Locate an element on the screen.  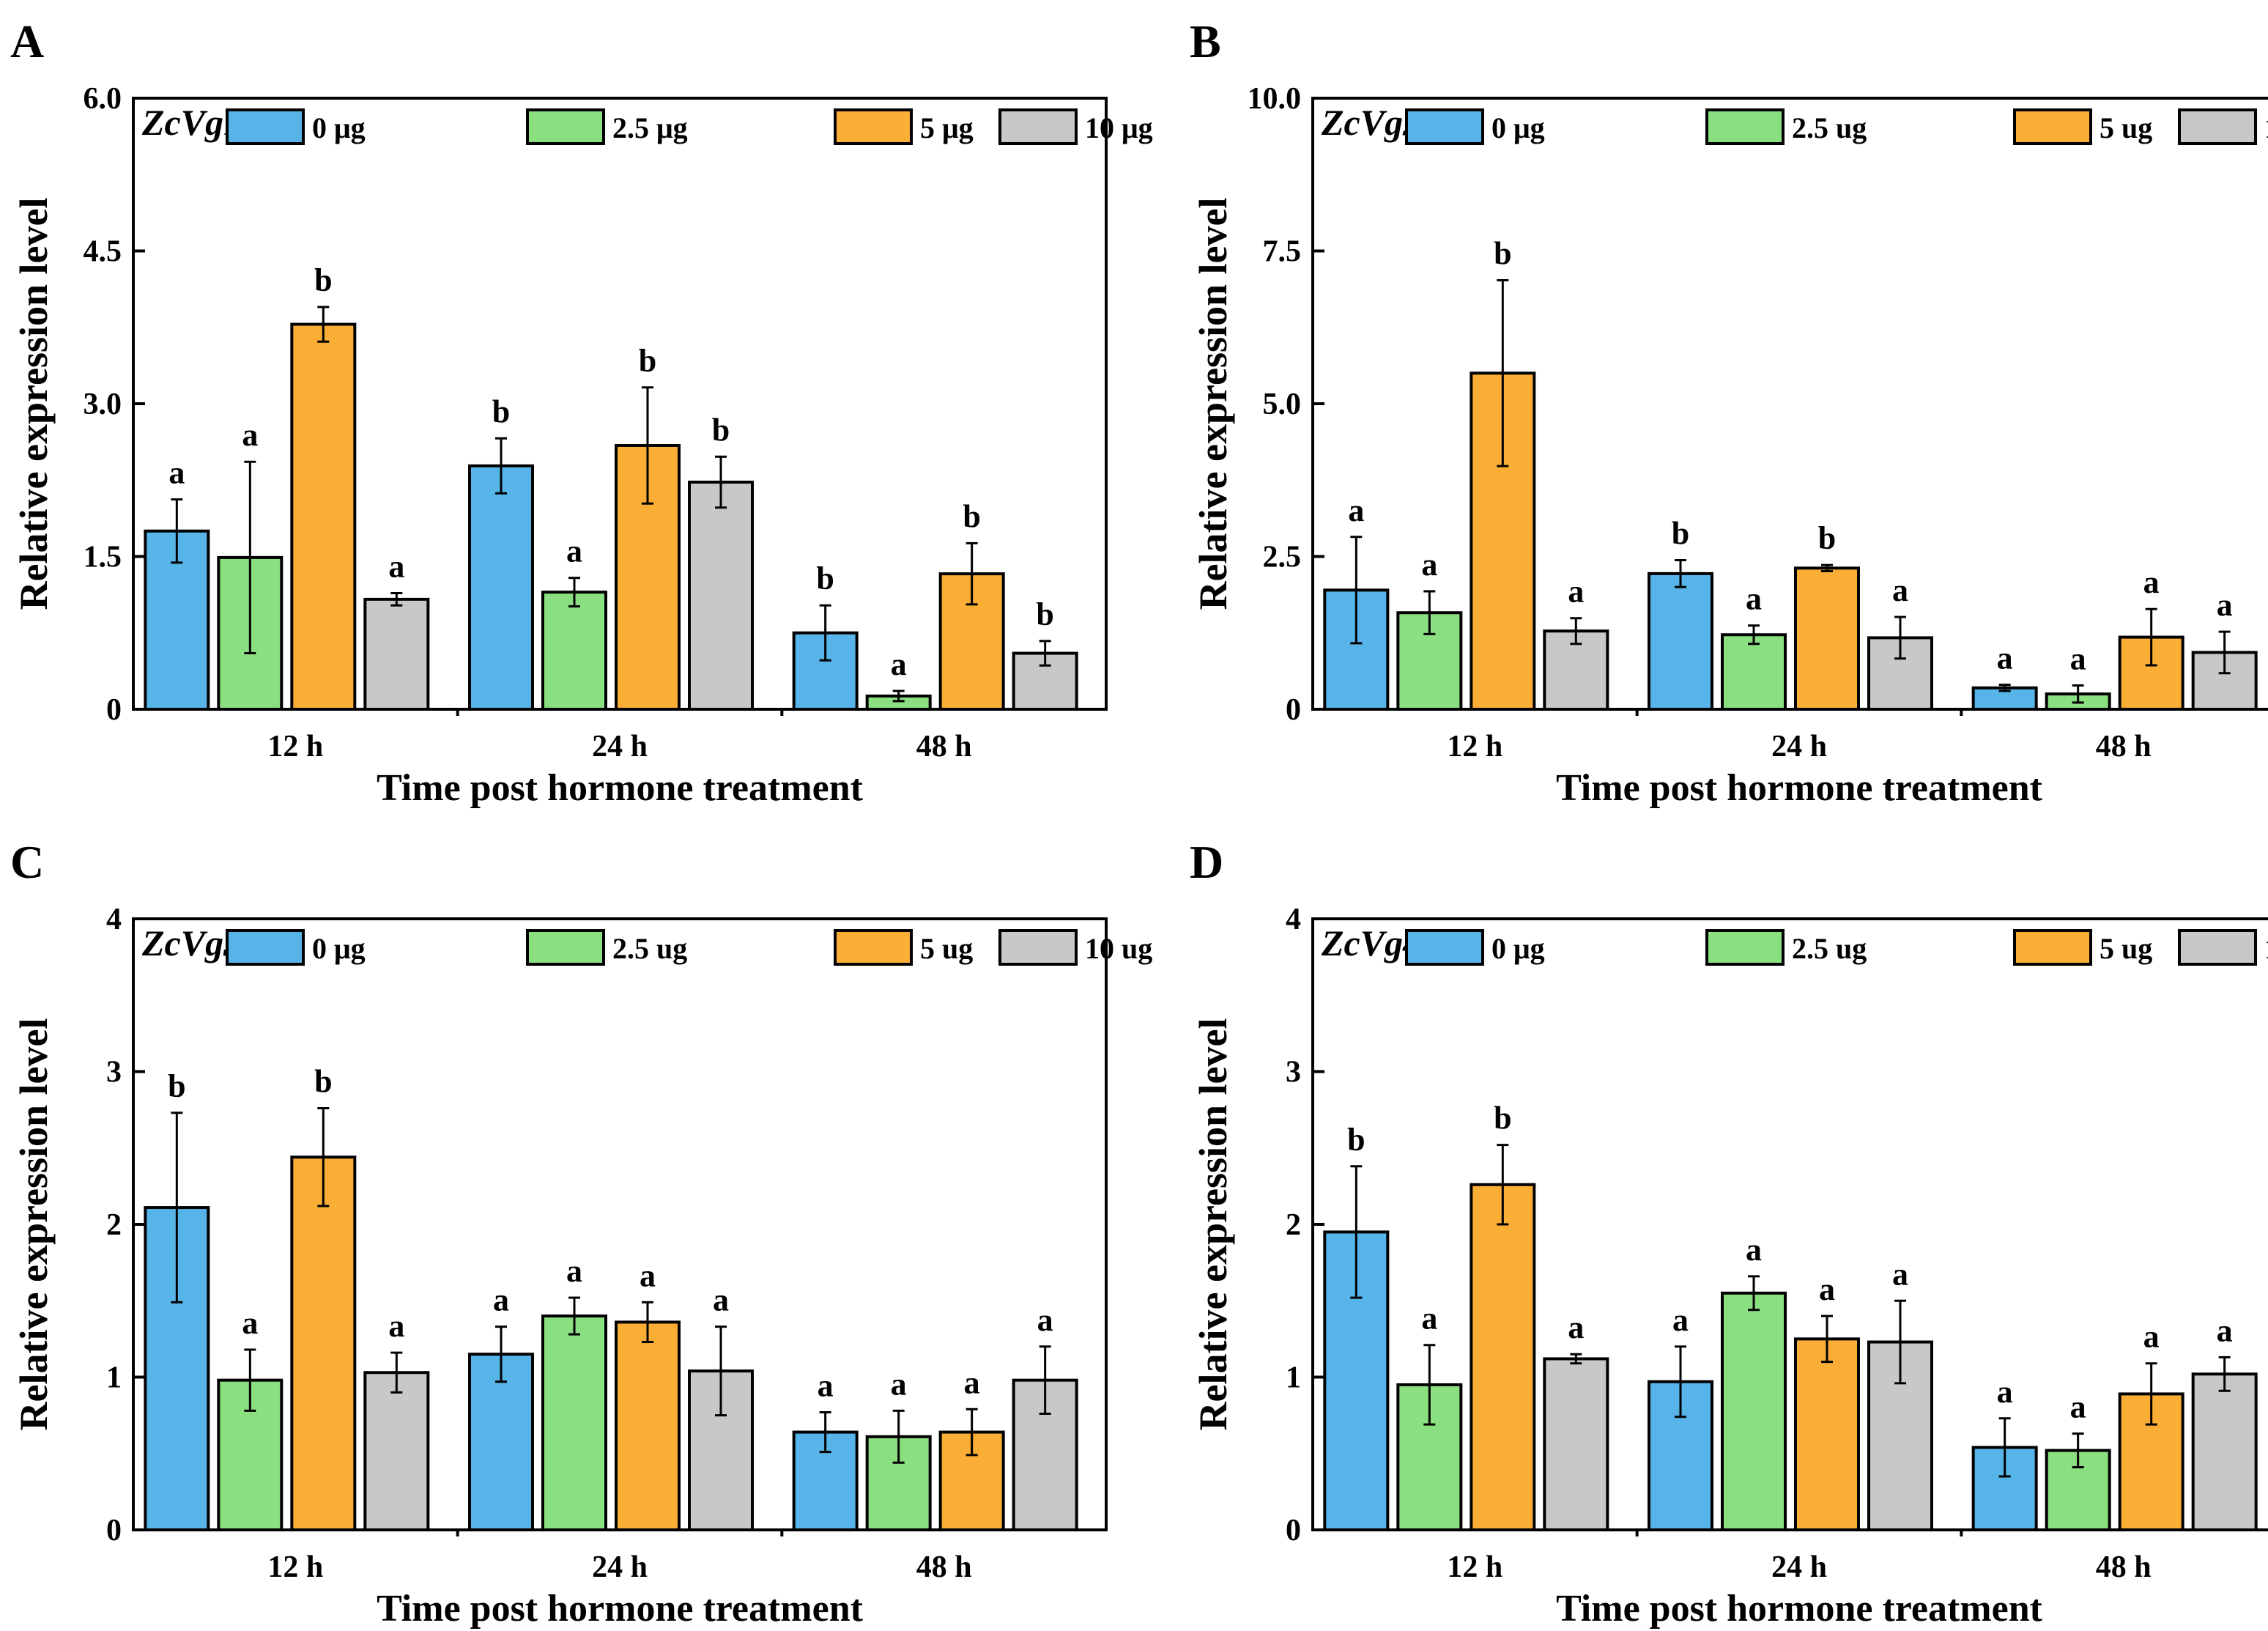
gene-label: ZcVg4 is located at coordinates (1371, 943).